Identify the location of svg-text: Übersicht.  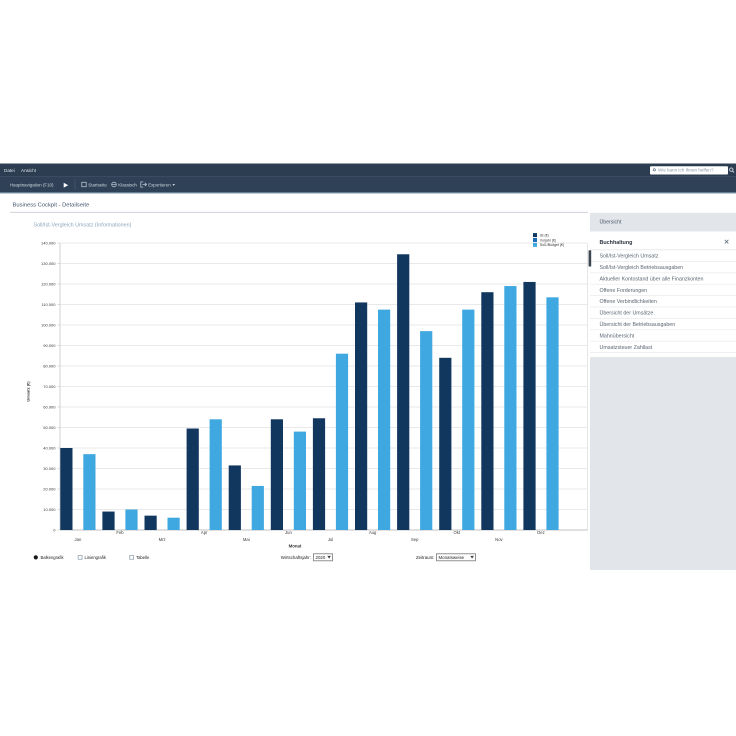
(611, 222).